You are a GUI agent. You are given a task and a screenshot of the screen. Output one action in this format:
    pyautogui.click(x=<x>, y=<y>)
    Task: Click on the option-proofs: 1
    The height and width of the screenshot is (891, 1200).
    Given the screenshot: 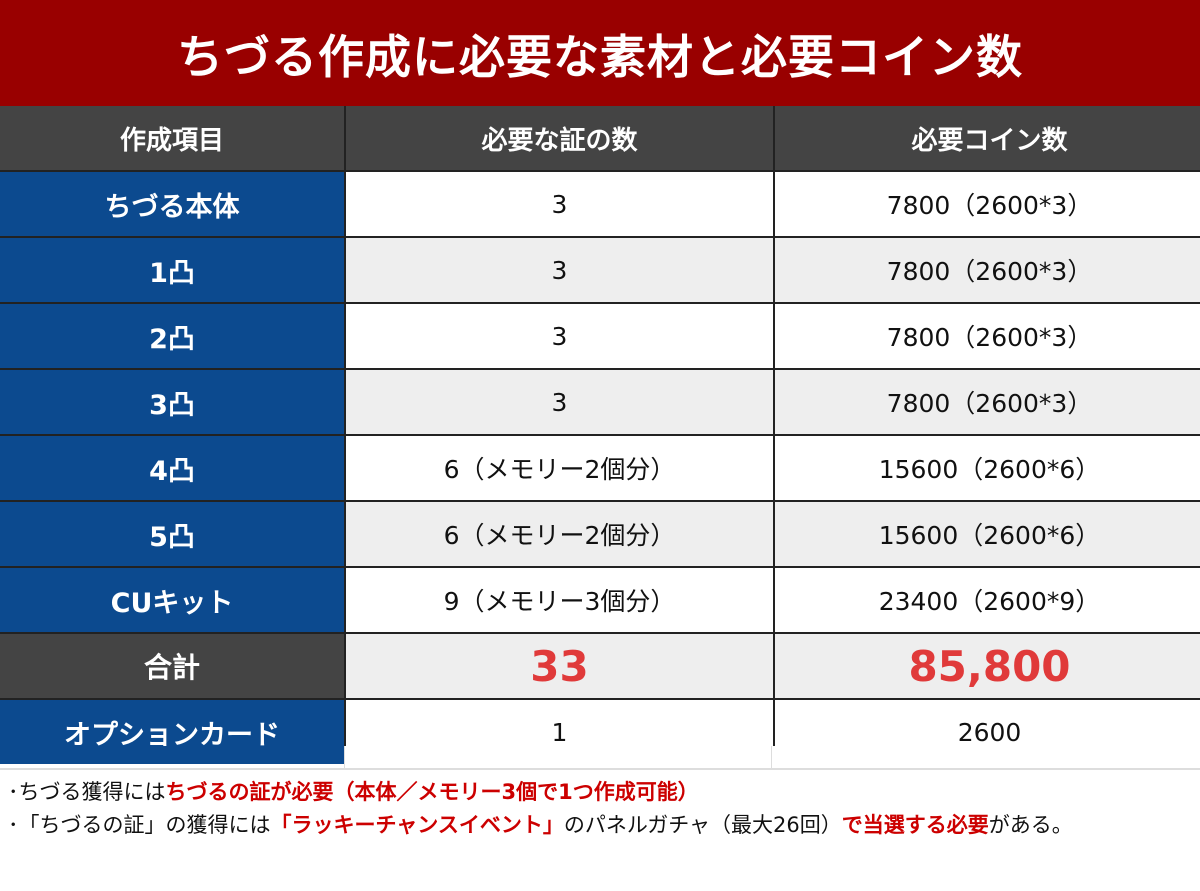 What is the action you would take?
    pyautogui.click(x=559, y=732)
    